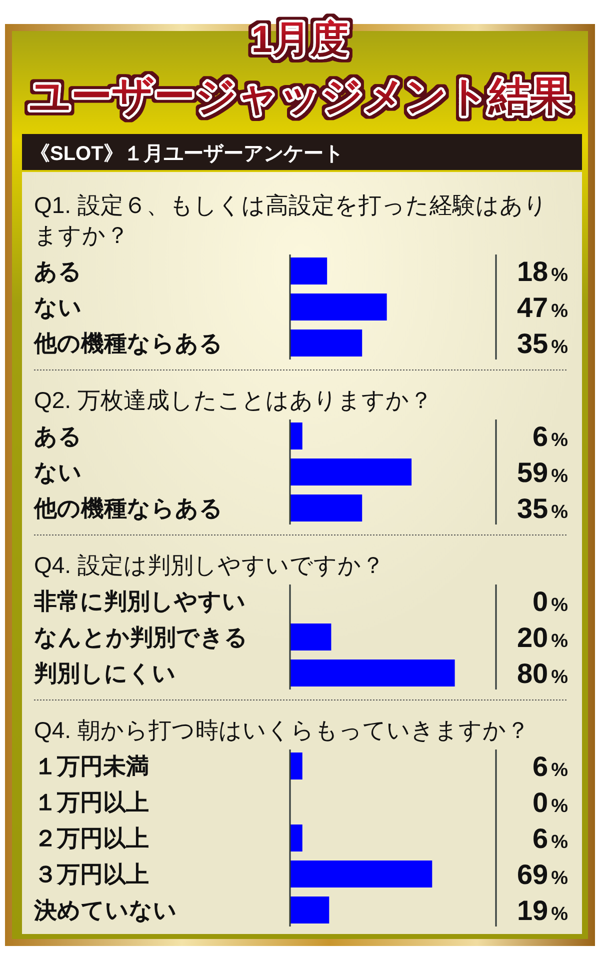  What do you see at coordinates (233, 400) in the screenshot?
I see `title: Q2. 万枚達成したことはありますか？` at bounding box center [233, 400].